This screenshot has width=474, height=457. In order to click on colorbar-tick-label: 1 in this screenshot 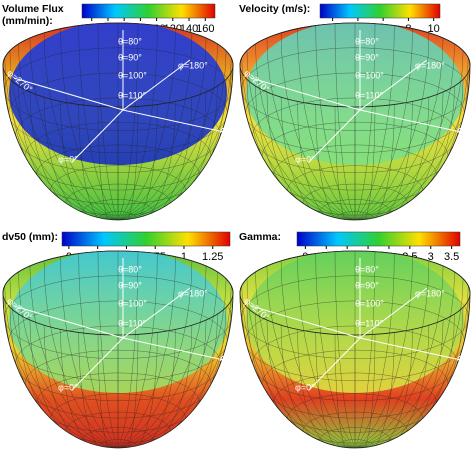, I will do `click(184, 257)`.